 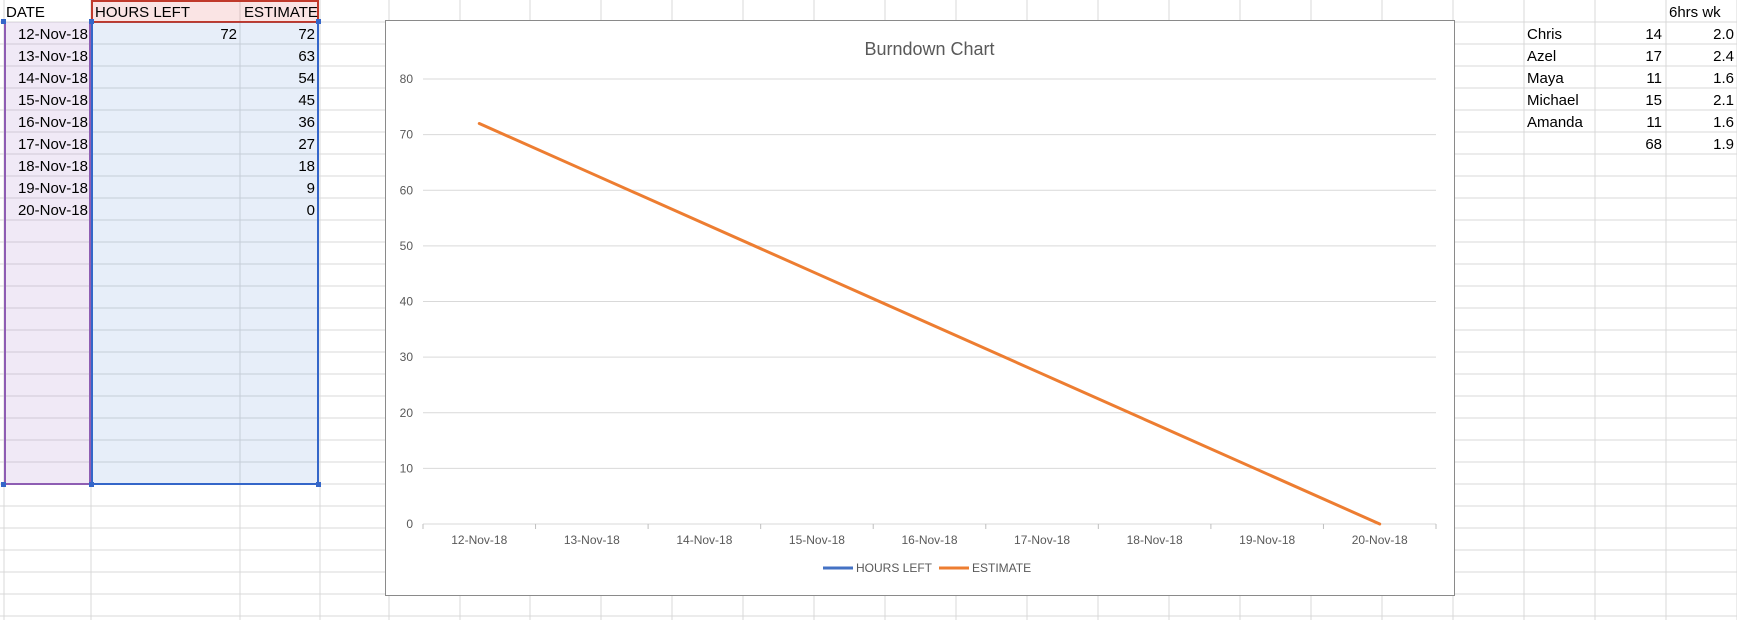 I want to click on date-cell: 20-Nov-18, so click(x=52, y=210).